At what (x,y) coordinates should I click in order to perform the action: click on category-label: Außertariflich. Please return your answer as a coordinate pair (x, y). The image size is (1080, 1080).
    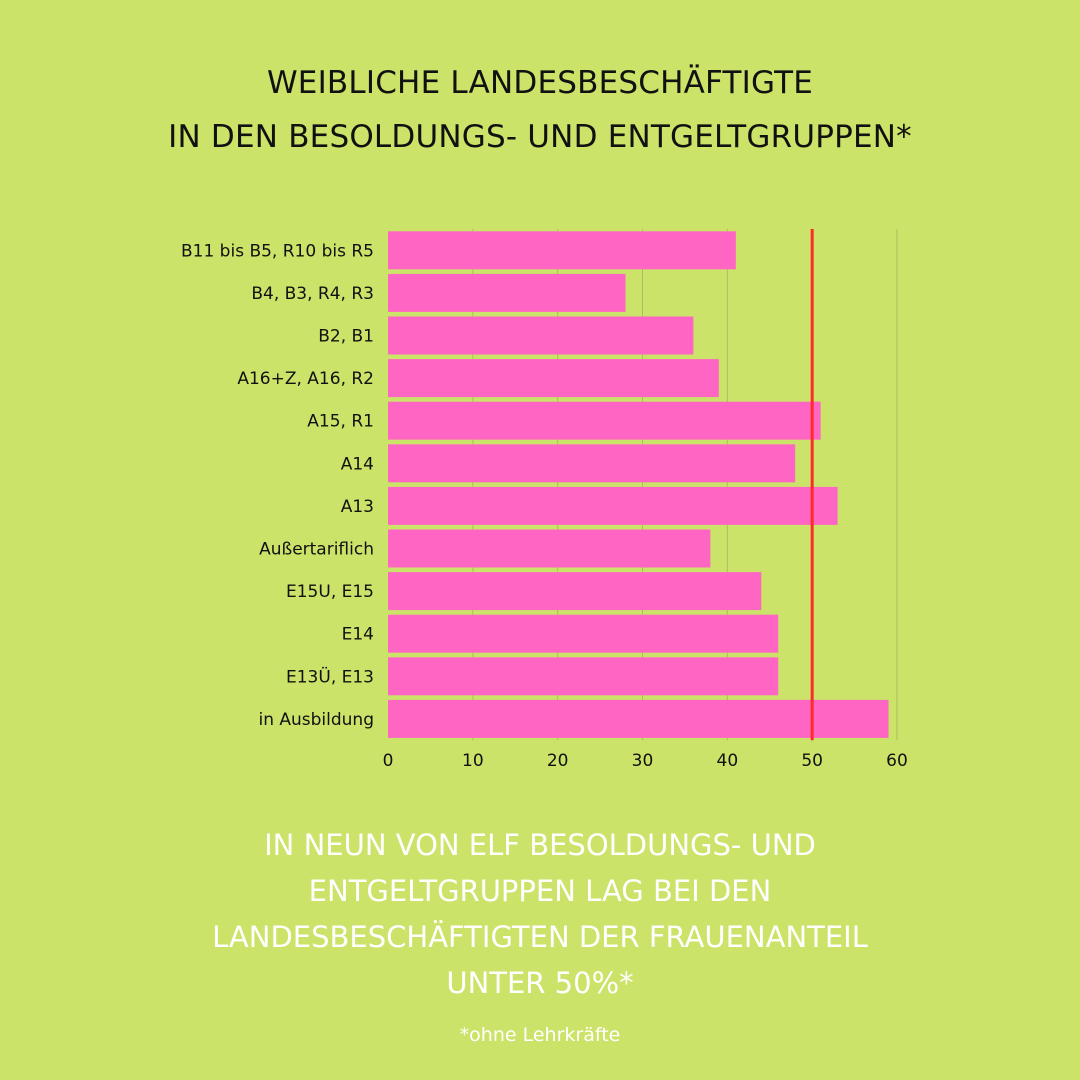
    Looking at the image, I should click on (316, 550).